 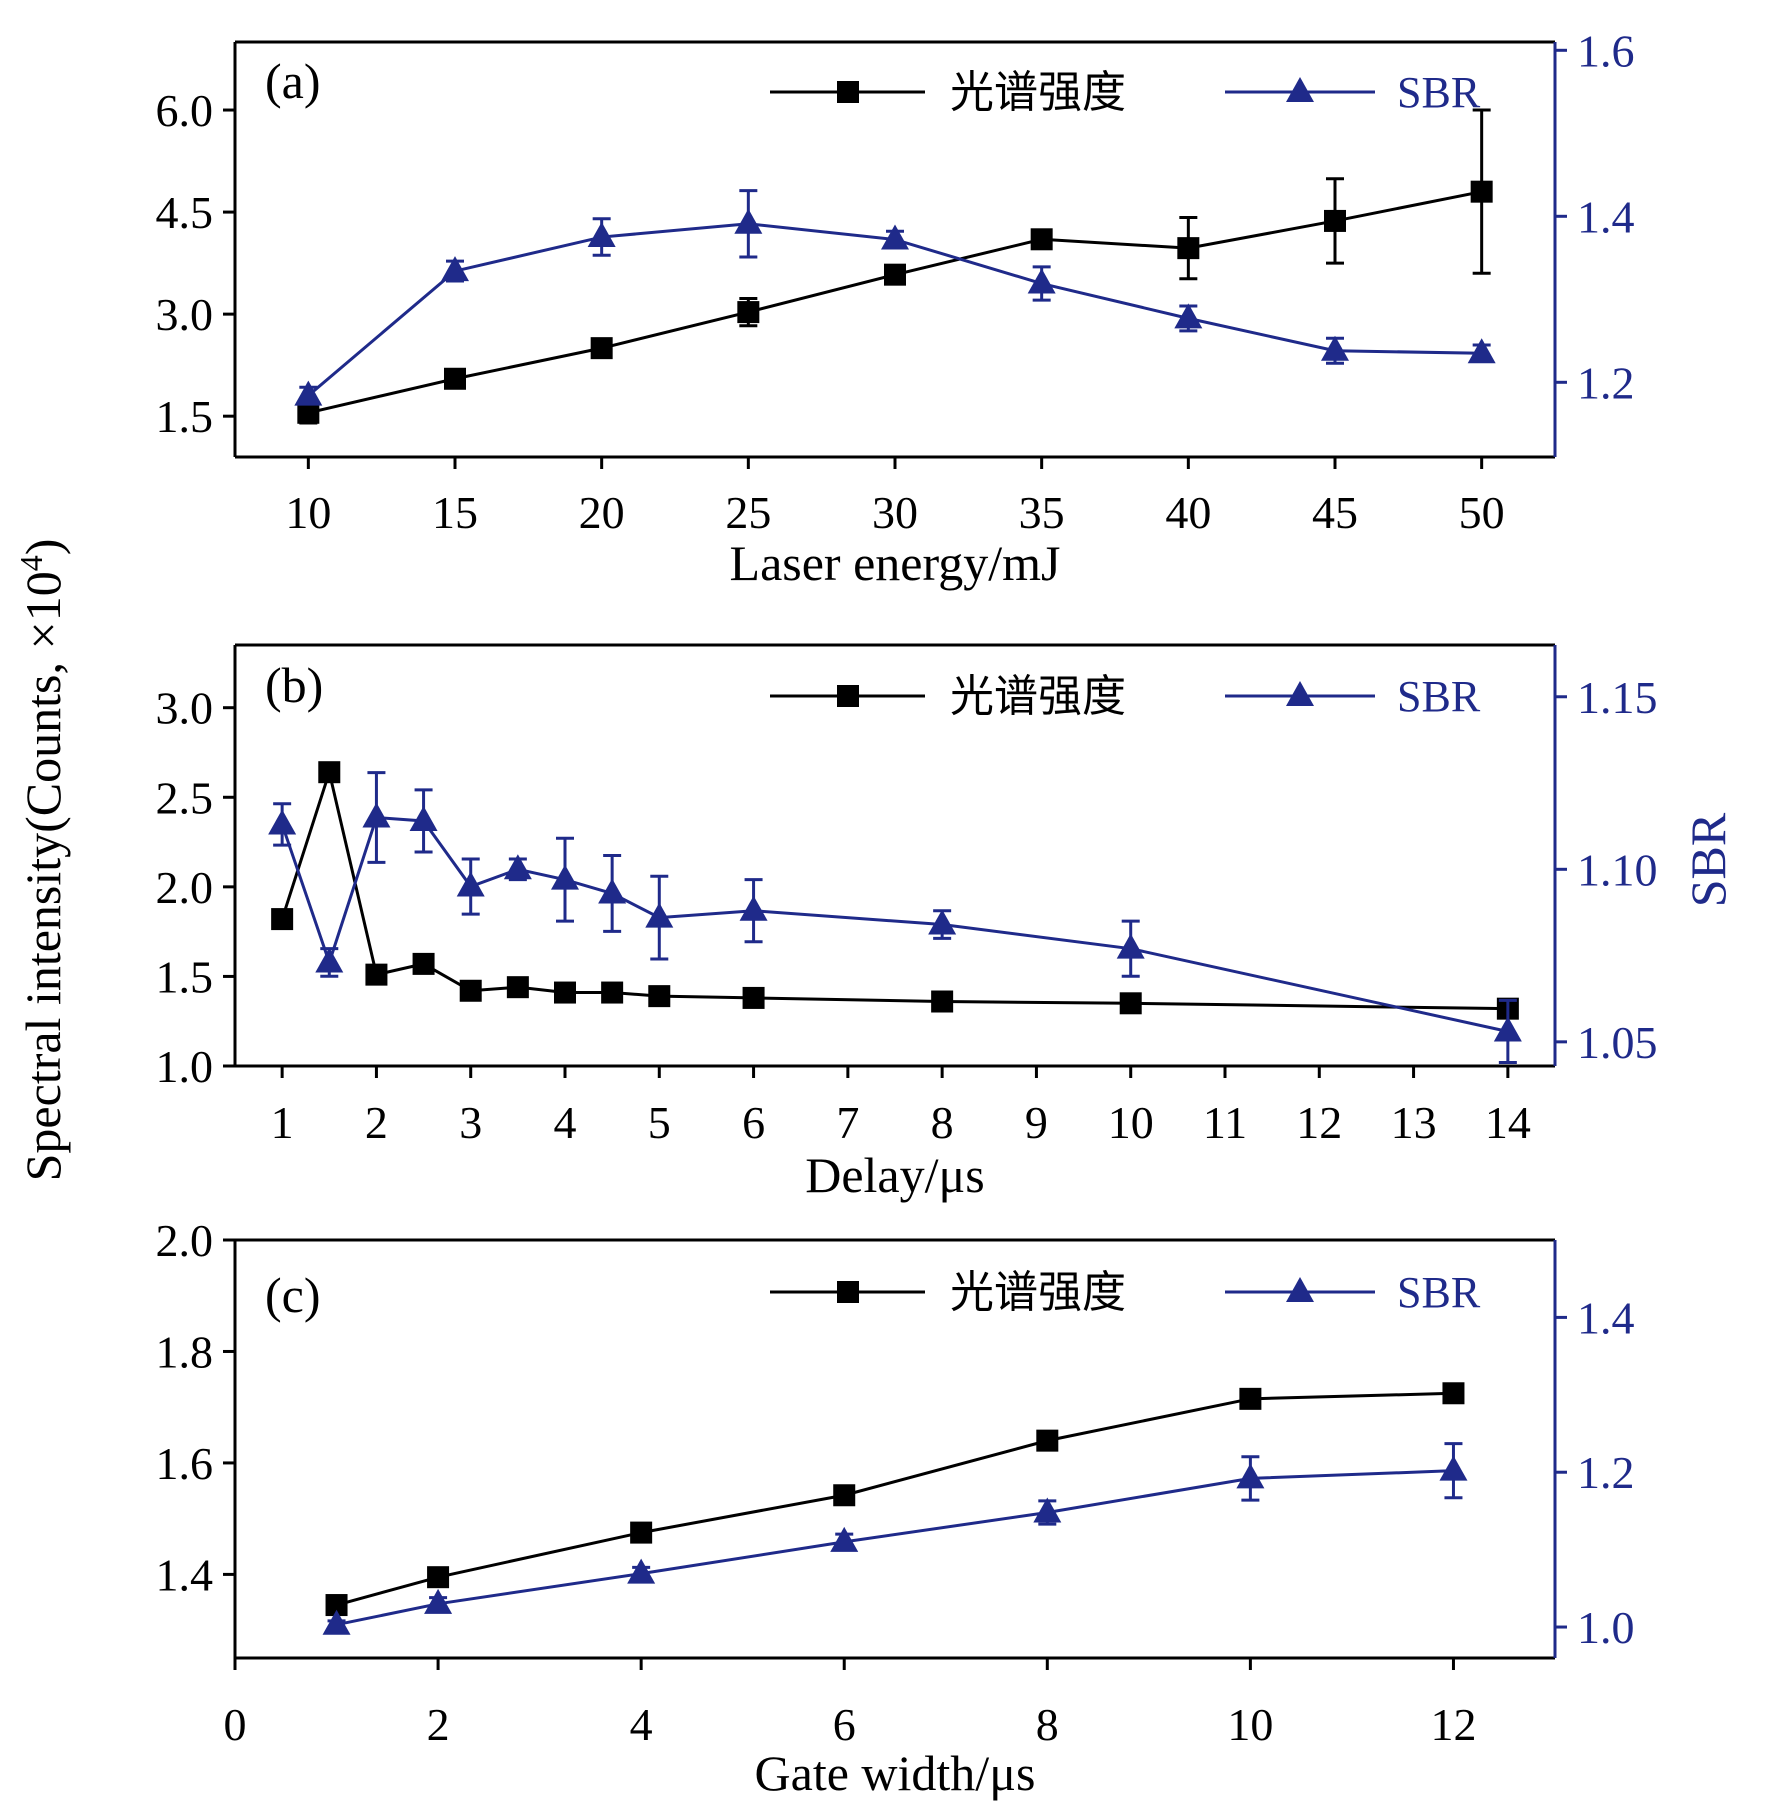 What do you see at coordinates (42, 860) in the screenshot?
I see `y-axis-title-left: Spectral intensity(Counts, ×104)` at bounding box center [42, 860].